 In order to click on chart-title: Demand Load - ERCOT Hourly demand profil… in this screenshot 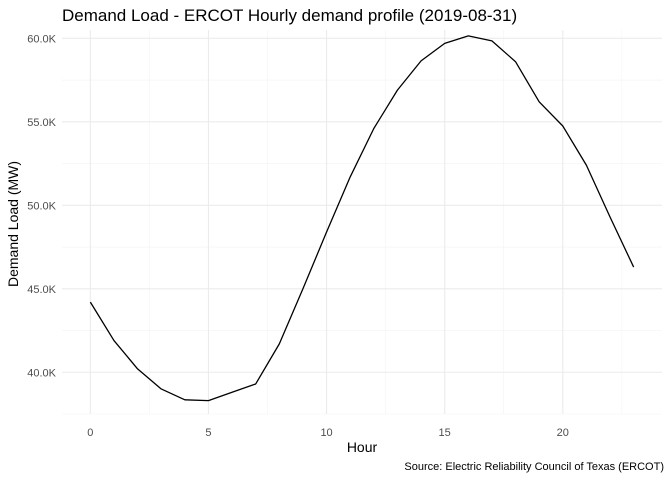, I will do `click(289, 15)`.